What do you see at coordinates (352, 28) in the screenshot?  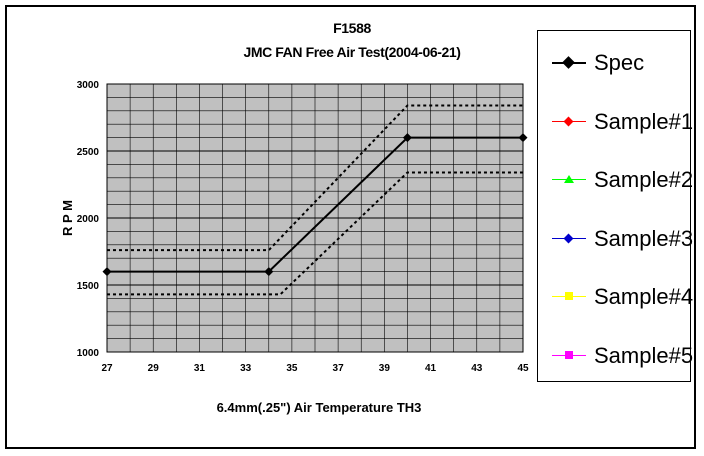 I see `chart-title: F1588` at bounding box center [352, 28].